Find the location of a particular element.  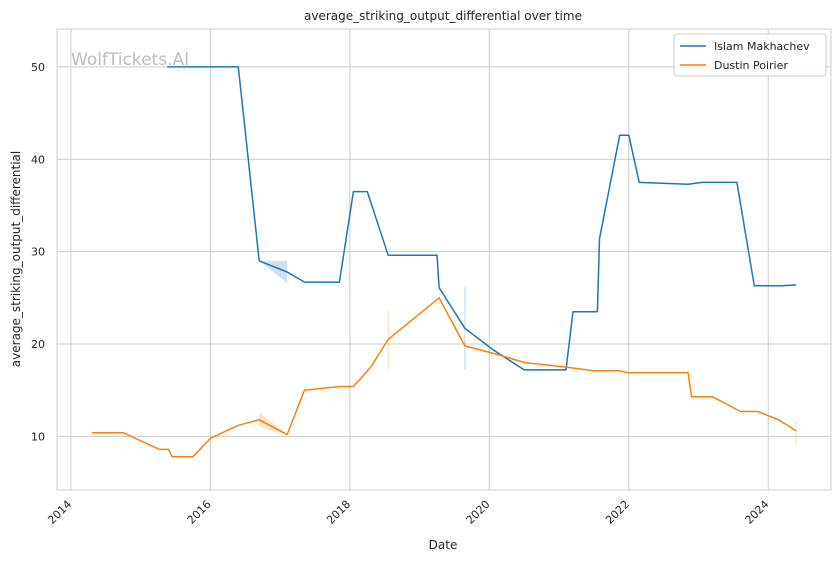

x-axis-label: Date is located at coordinates (443, 545).